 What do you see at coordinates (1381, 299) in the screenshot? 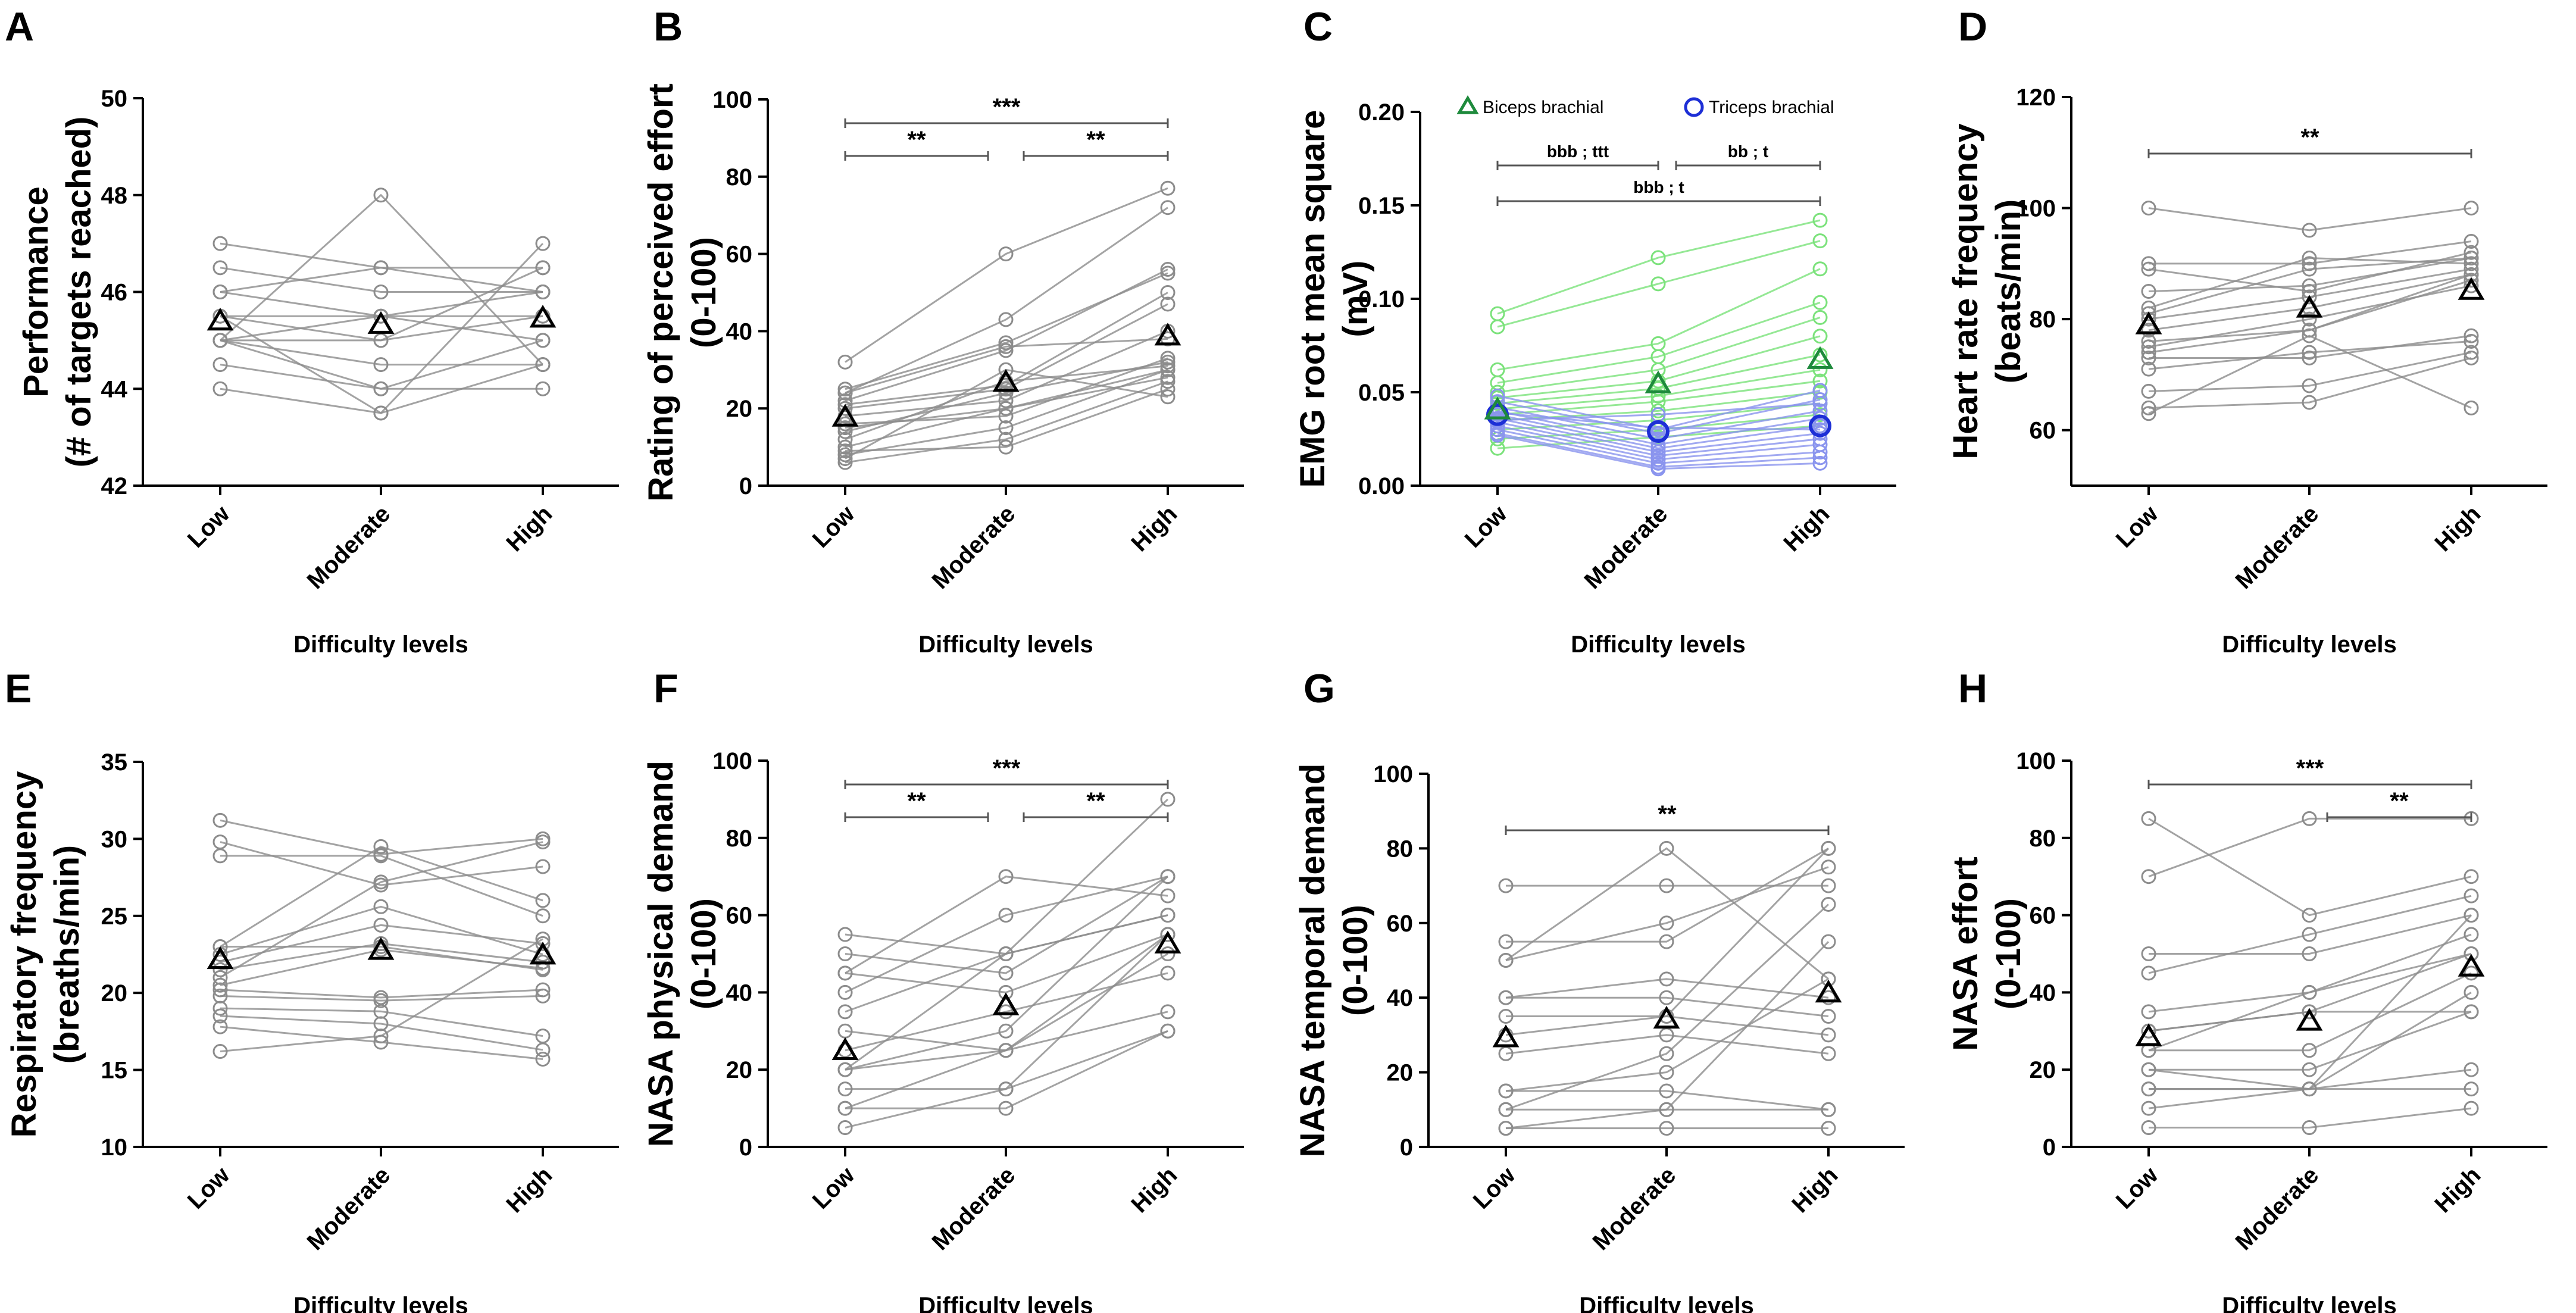
I see `y-tick-label: 0.10` at bounding box center [1381, 299].